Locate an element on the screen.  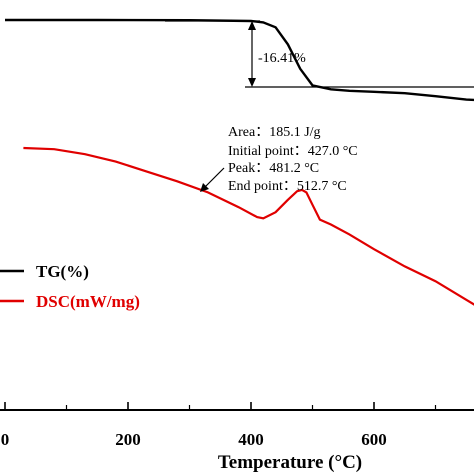
legend-dsc-label: DSC(mW/mg) is located at coordinates (88, 301).